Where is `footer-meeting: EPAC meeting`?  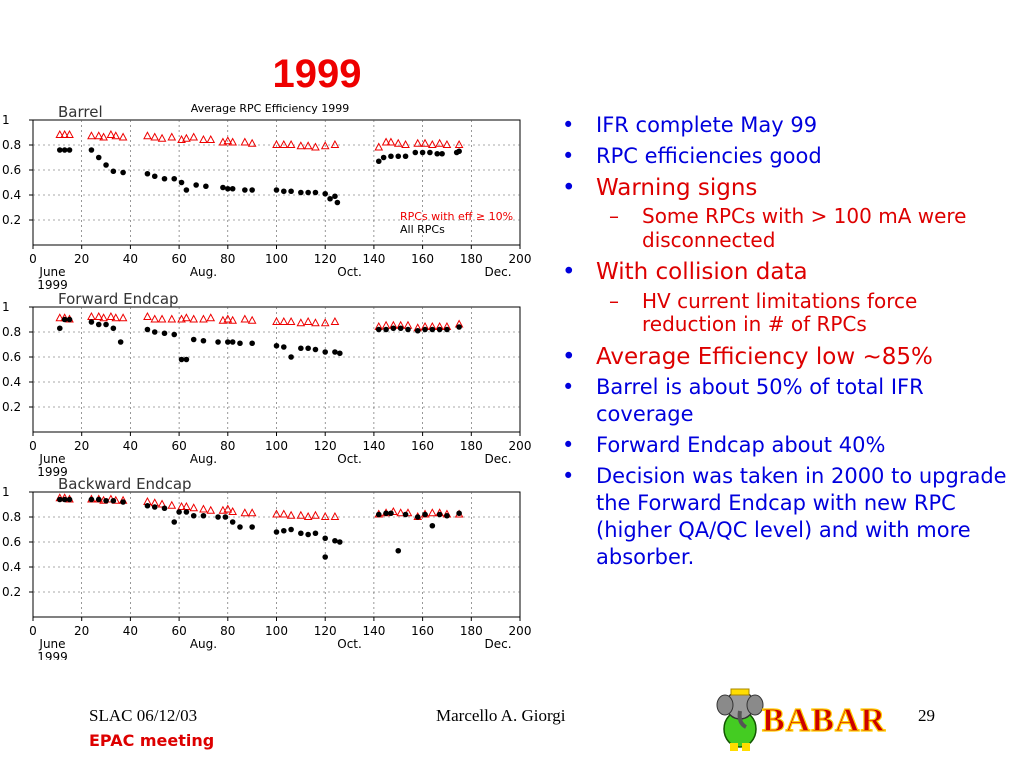
footer-meeting: EPAC meeting is located at coordinates (152, 740).